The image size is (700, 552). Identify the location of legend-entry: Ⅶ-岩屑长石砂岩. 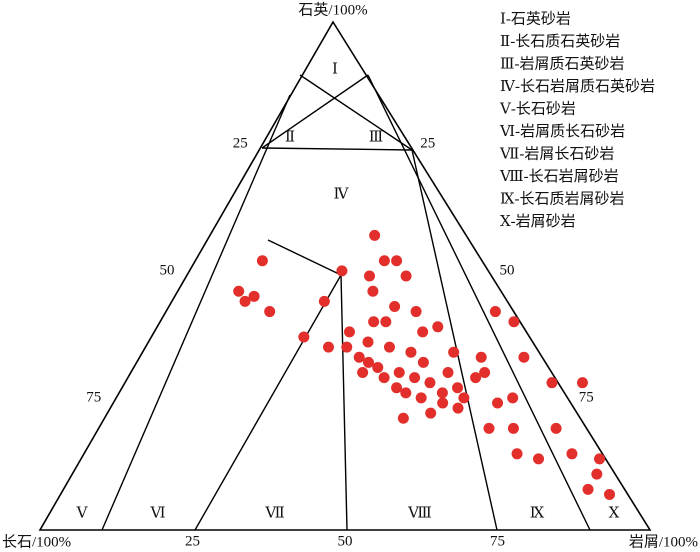
(556, 153).